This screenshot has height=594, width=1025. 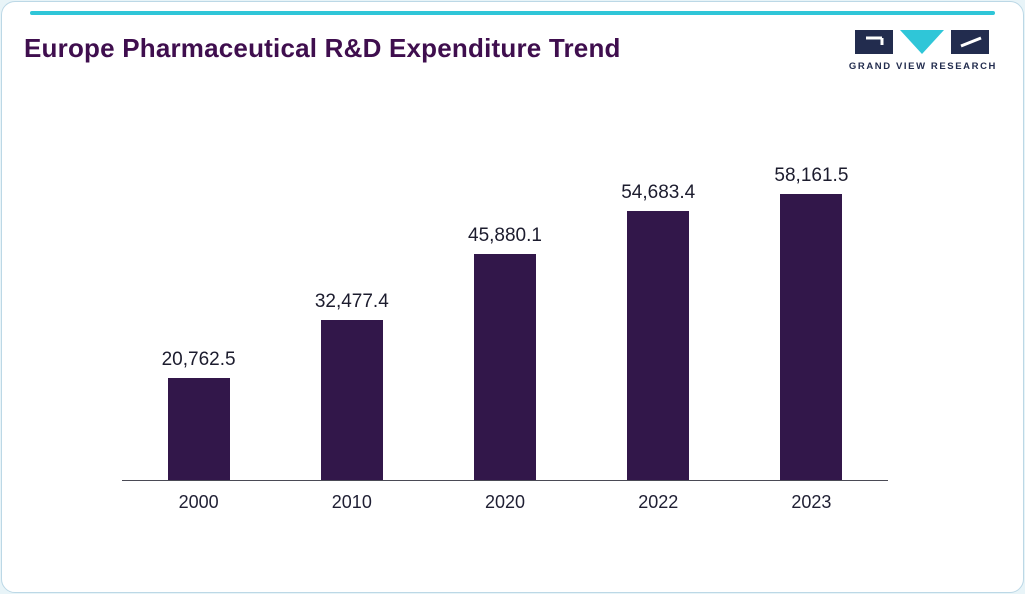 What do you see at coordinates (512, 13) in the screenshot?
I see `top-accent-bar` at bounding box center [512, 13].